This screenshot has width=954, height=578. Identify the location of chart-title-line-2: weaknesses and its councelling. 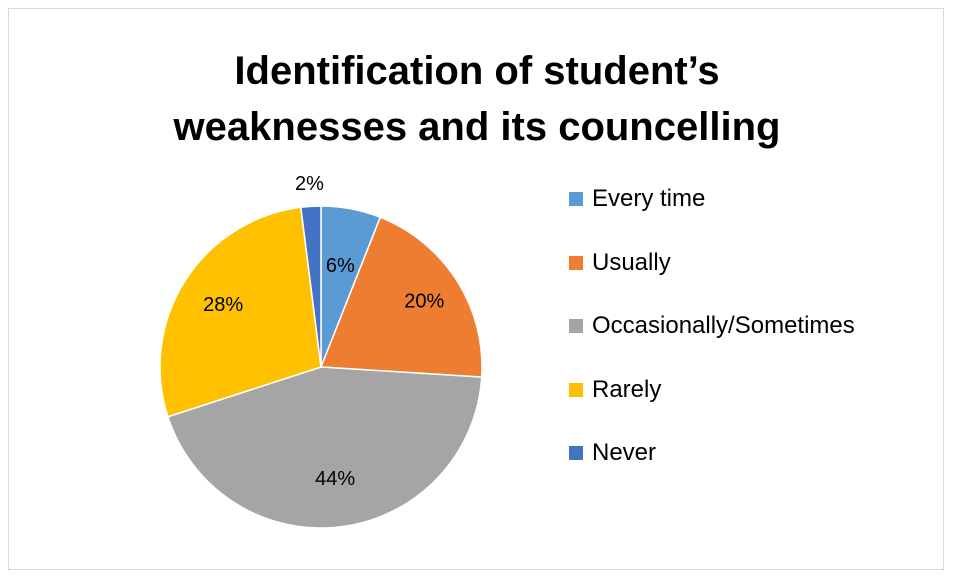
(477, 127).